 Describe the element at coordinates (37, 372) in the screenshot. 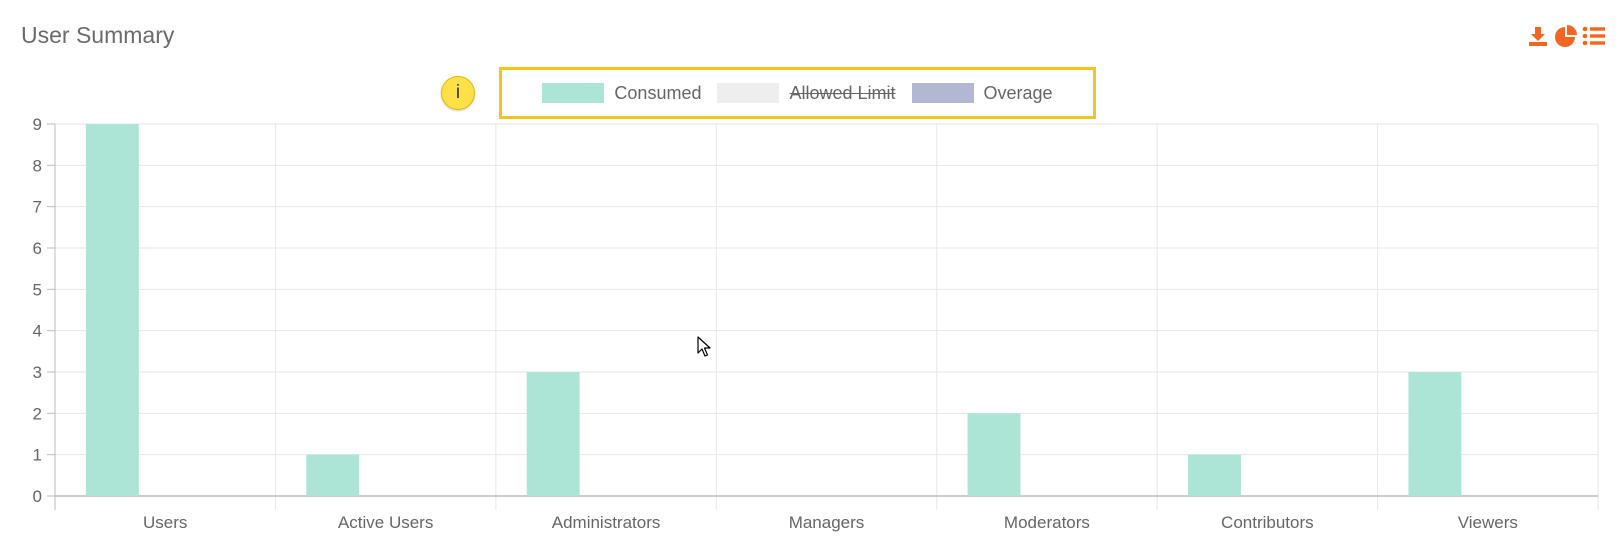

I see `y-tick-label: 3` at that location.